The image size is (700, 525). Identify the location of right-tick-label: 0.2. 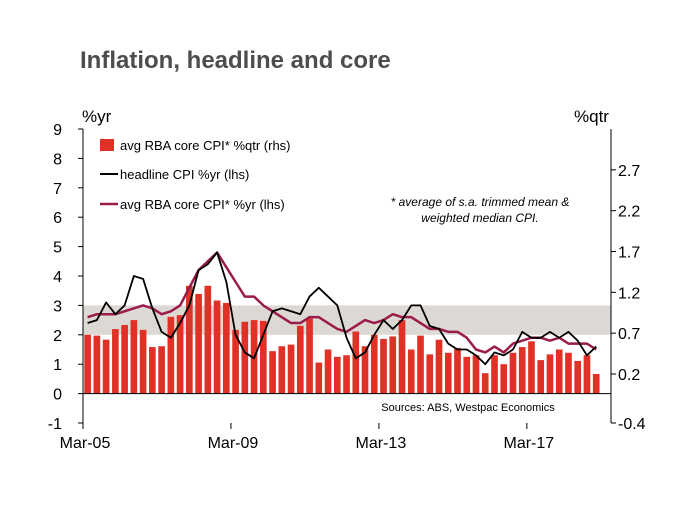
(629, 375).